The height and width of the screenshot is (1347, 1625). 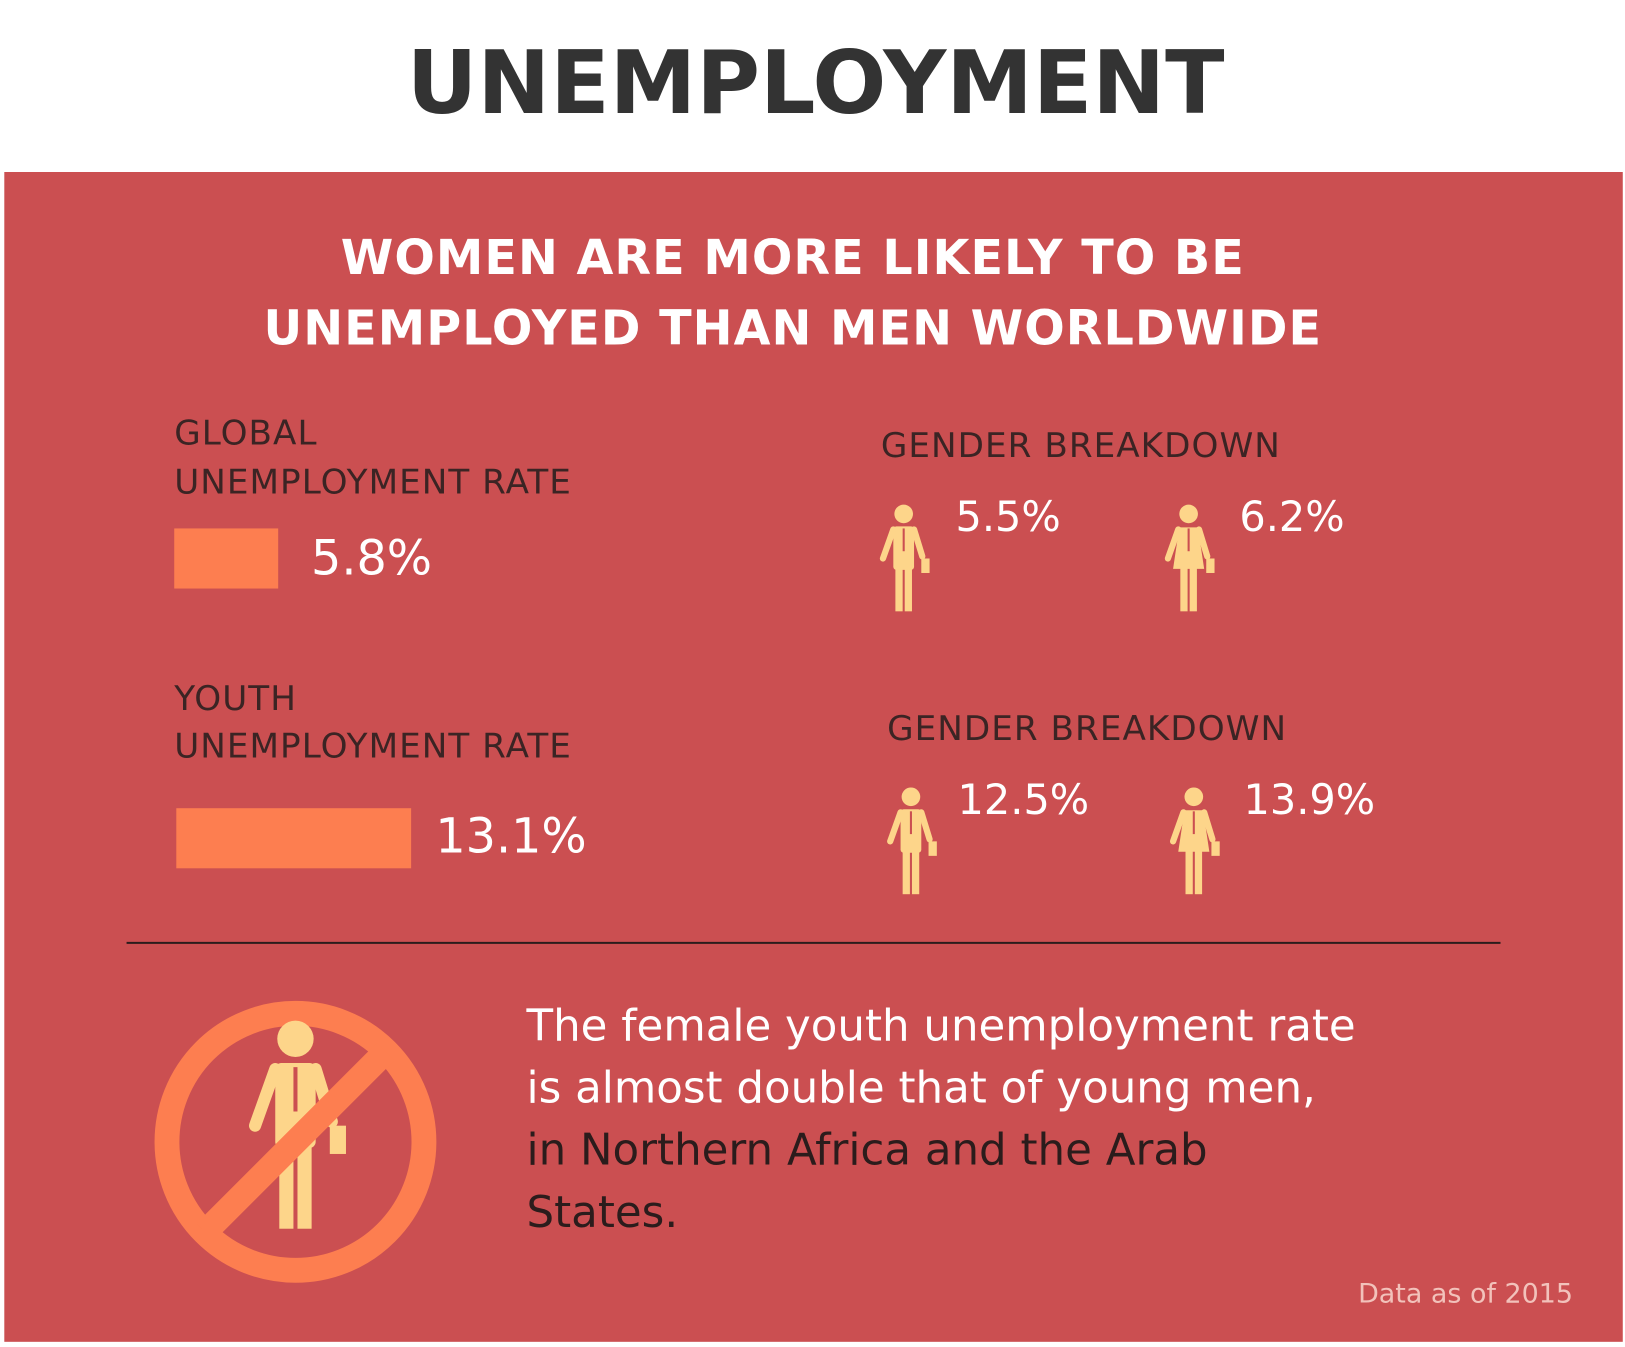 I want to click on row-label: YOUTH, so click(x=235, y=699).